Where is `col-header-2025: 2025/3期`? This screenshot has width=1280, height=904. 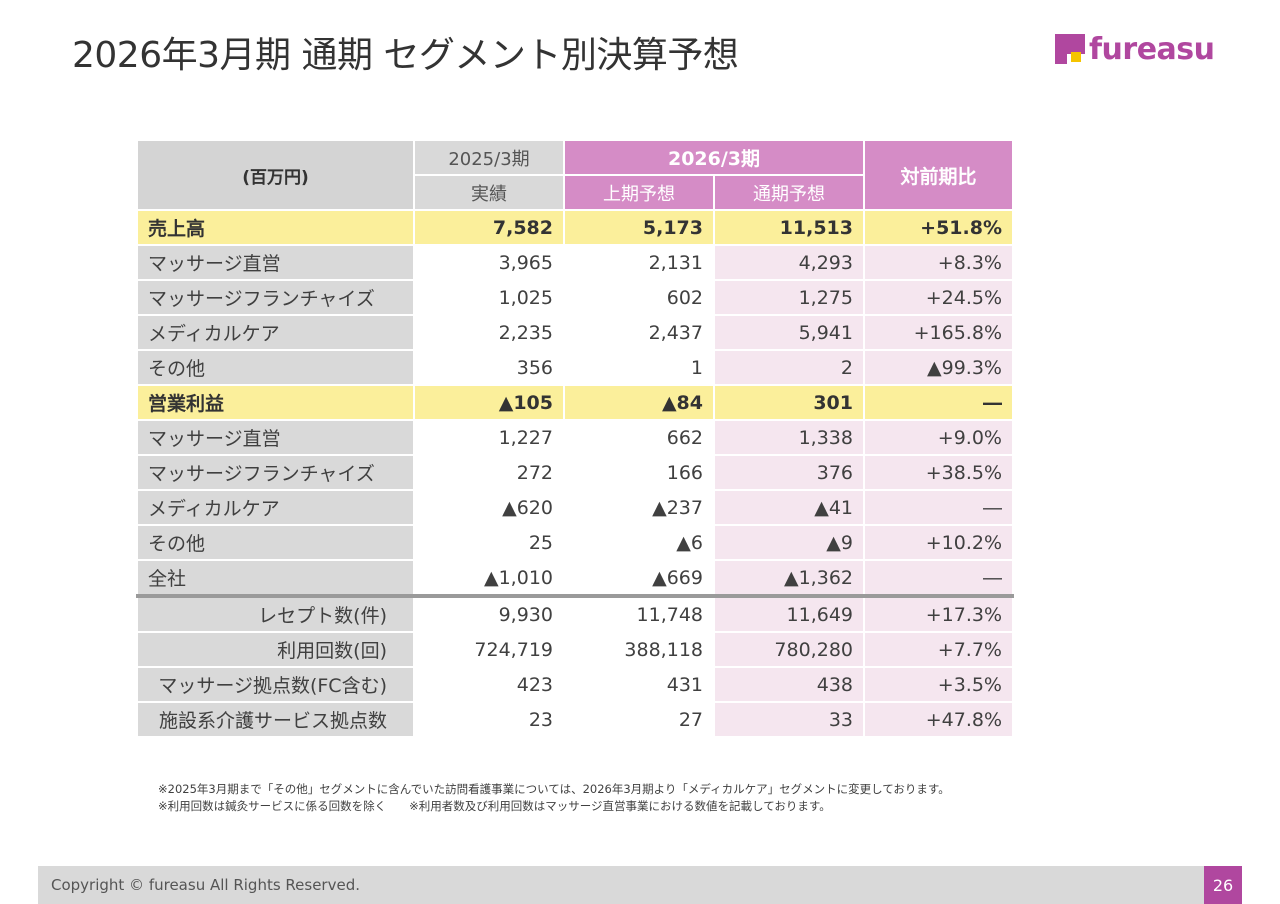
col-header-2025: 2025/3期 is located at coordinates (489, 157).